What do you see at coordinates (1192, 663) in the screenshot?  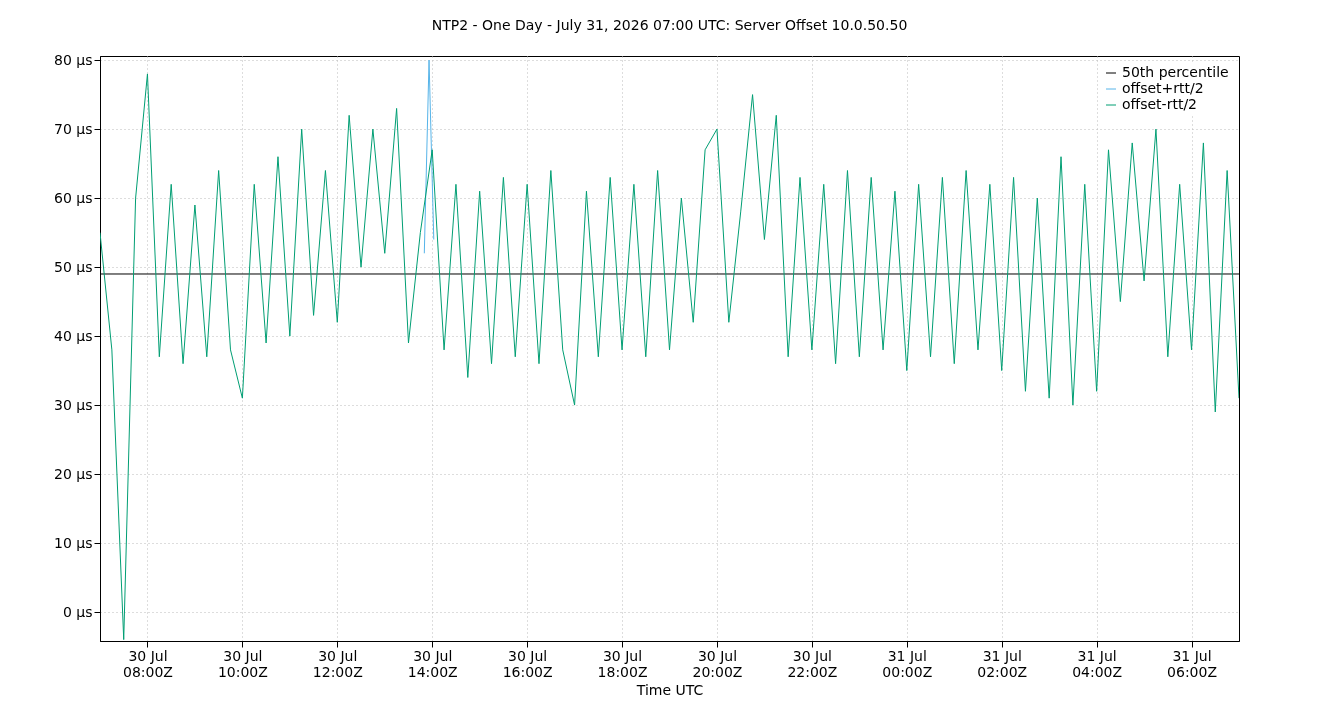 I see `x-tick-label: 31 Jul 06:00Z` at bounding box center [1192, 663].